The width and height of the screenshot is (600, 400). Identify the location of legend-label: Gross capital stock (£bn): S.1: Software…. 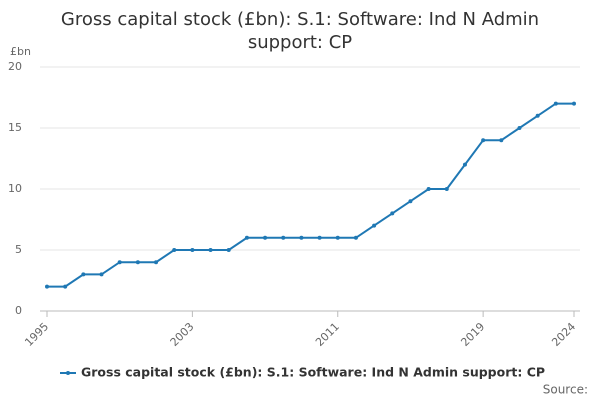
(313, 372).